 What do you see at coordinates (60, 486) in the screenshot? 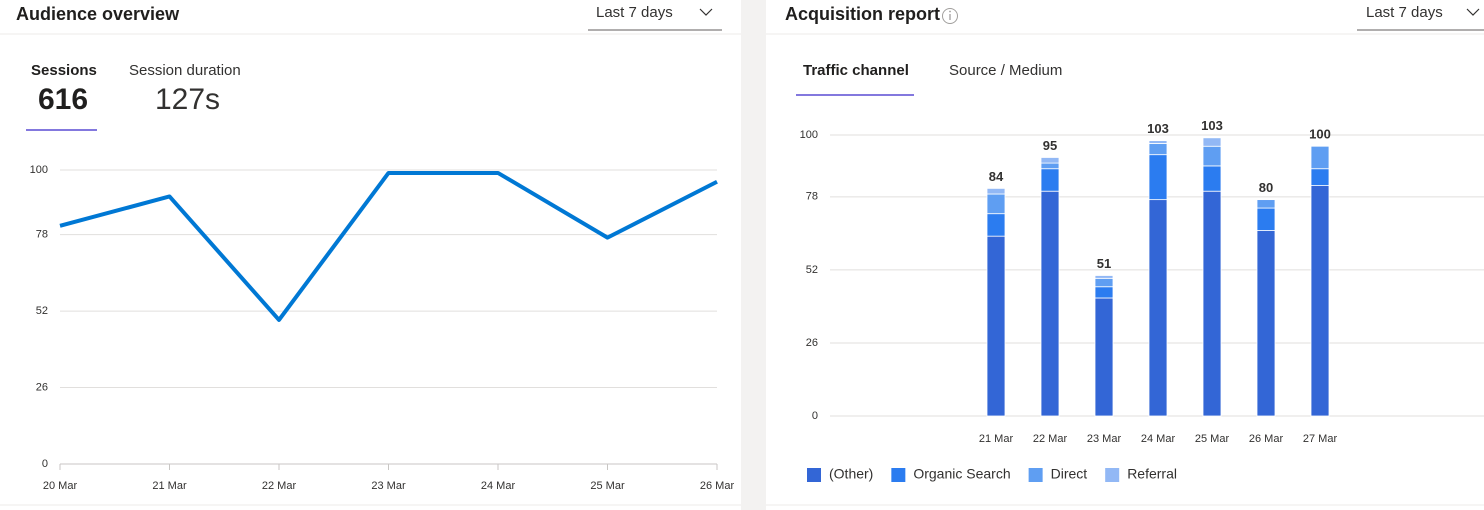
I see `x-tick-label: 20 Mar` at bounding box center [60, 486].